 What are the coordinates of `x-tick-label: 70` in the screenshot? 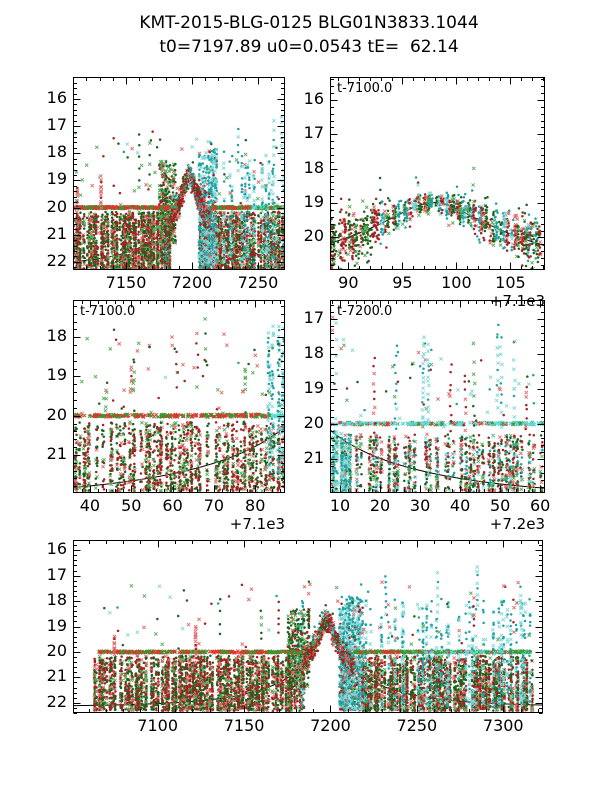 It's located at (214, 505).